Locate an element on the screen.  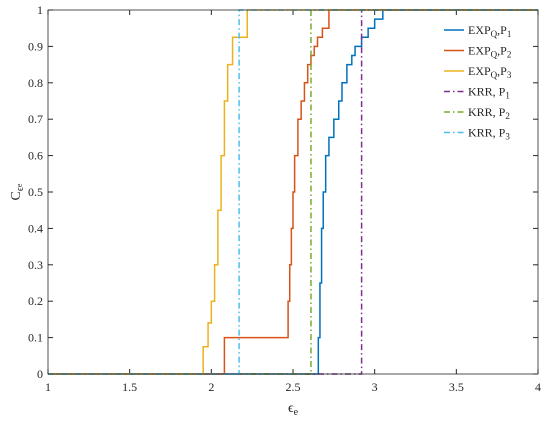
x-tick-label: 2 is located at coordinates (211, 387).